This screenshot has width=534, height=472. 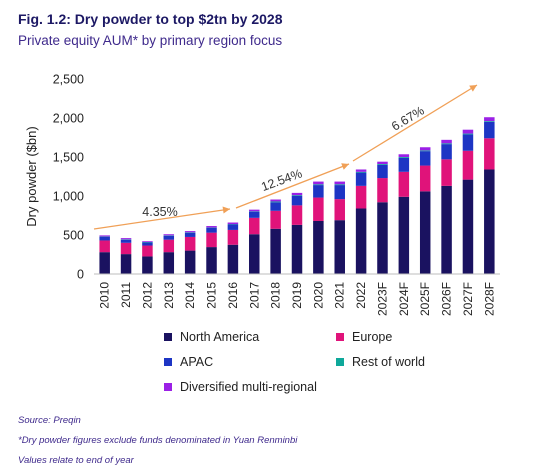 What do you see at coordinates (147, 295) in the screenshot?
I see `x-tick-label: 2012` at bounding box center [147, 295].